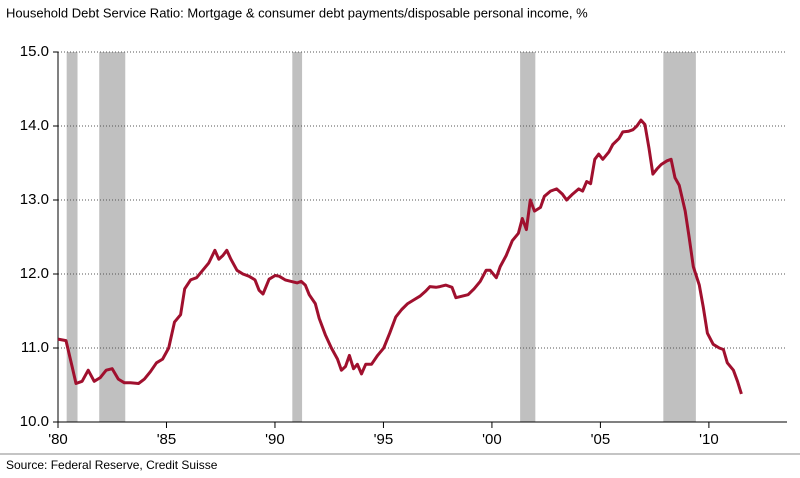 The image size is (800, 478). What do you see at coordinates (275, 439) in the screenshot?
I see `x-tick-label: '90` at bounding box center [275, 439].